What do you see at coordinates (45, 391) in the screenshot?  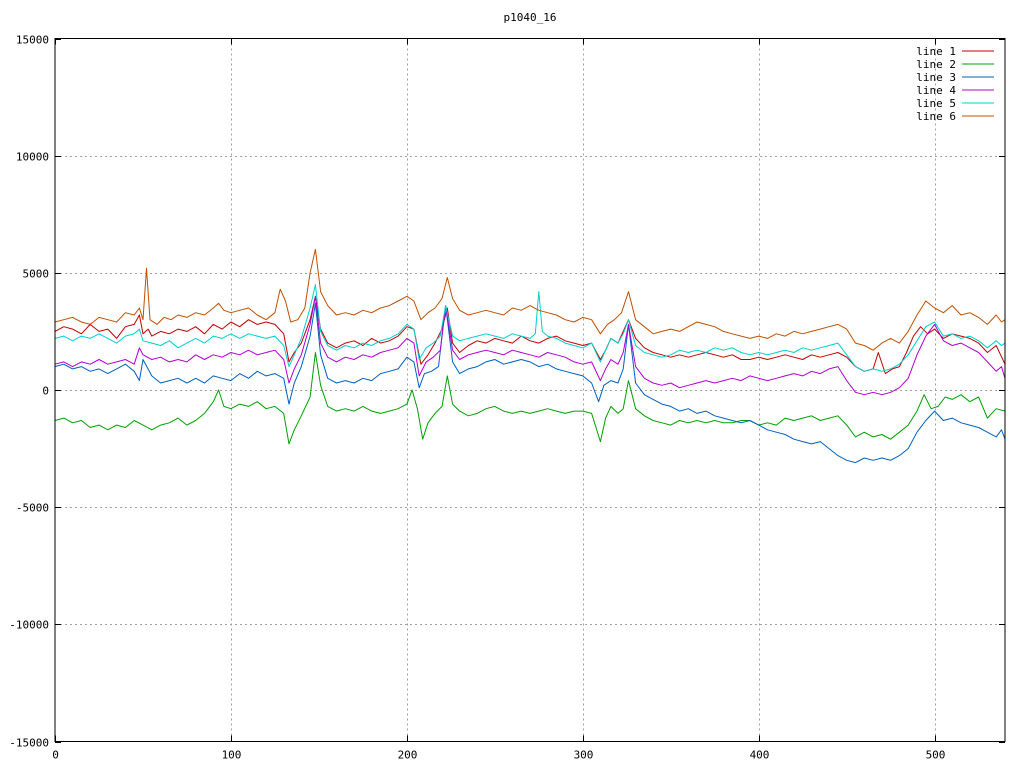 I see `y-tick-label: 0` at bounding box center [45, 391].